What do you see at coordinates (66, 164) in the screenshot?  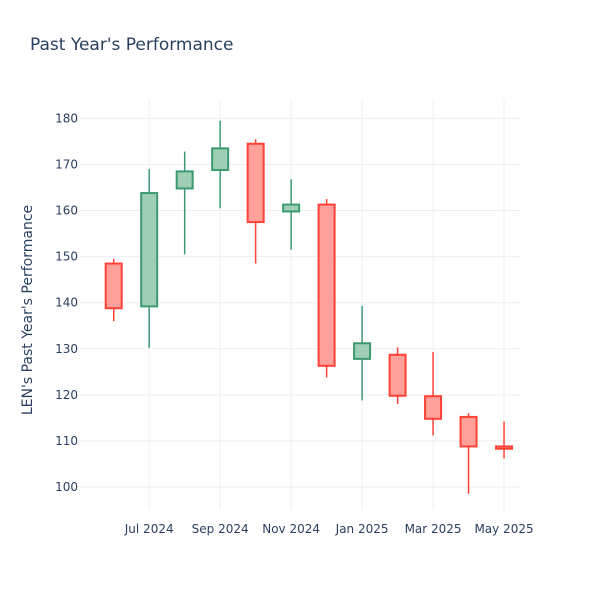 I see `y-tick-label: 170` at bounding box center [66, 164].